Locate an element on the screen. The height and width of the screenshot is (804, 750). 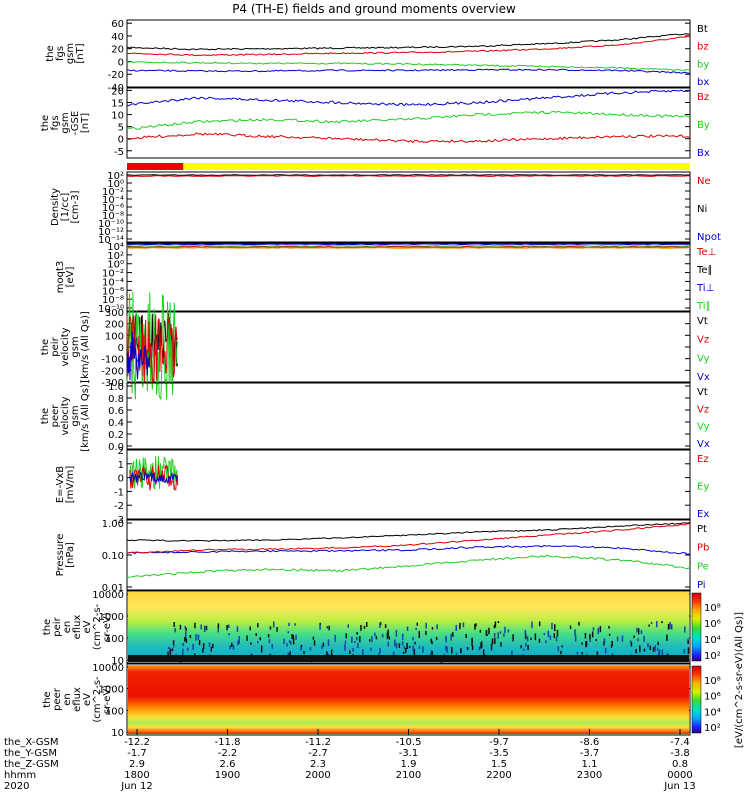
x-tick-label: 2200 is located at coordinates (498, 775).